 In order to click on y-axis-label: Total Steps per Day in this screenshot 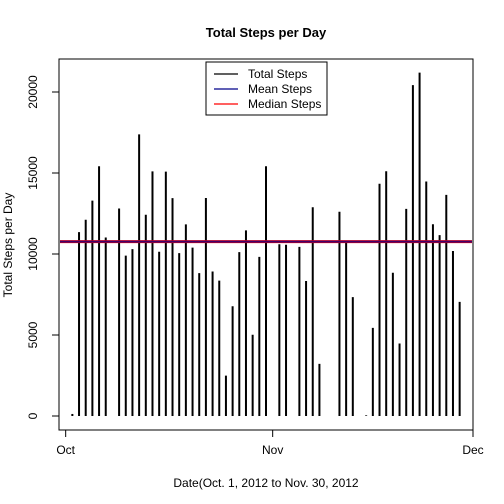, I will do `click(8, 245)`.